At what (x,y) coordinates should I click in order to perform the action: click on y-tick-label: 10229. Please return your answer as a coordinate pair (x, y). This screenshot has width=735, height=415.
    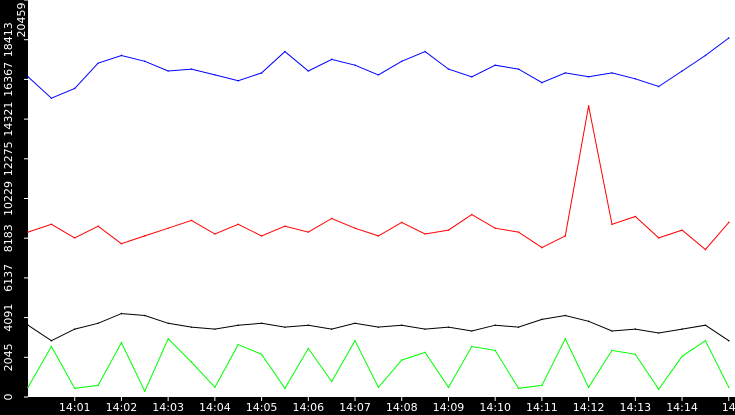
    Looking at the image, I should click on (8, 198).